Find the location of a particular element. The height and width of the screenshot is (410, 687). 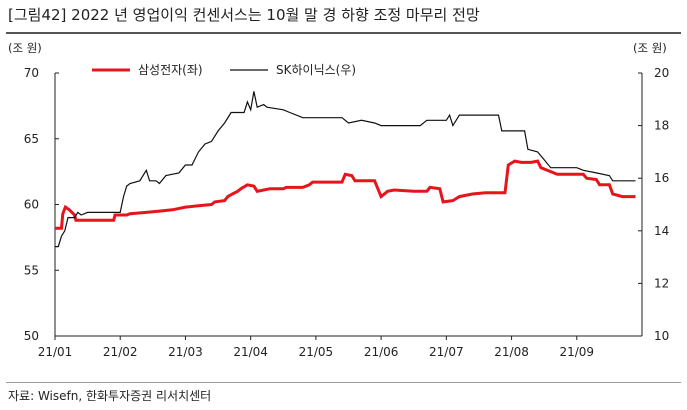

left-tick-label: 60 is located at coordinates (31, 205).